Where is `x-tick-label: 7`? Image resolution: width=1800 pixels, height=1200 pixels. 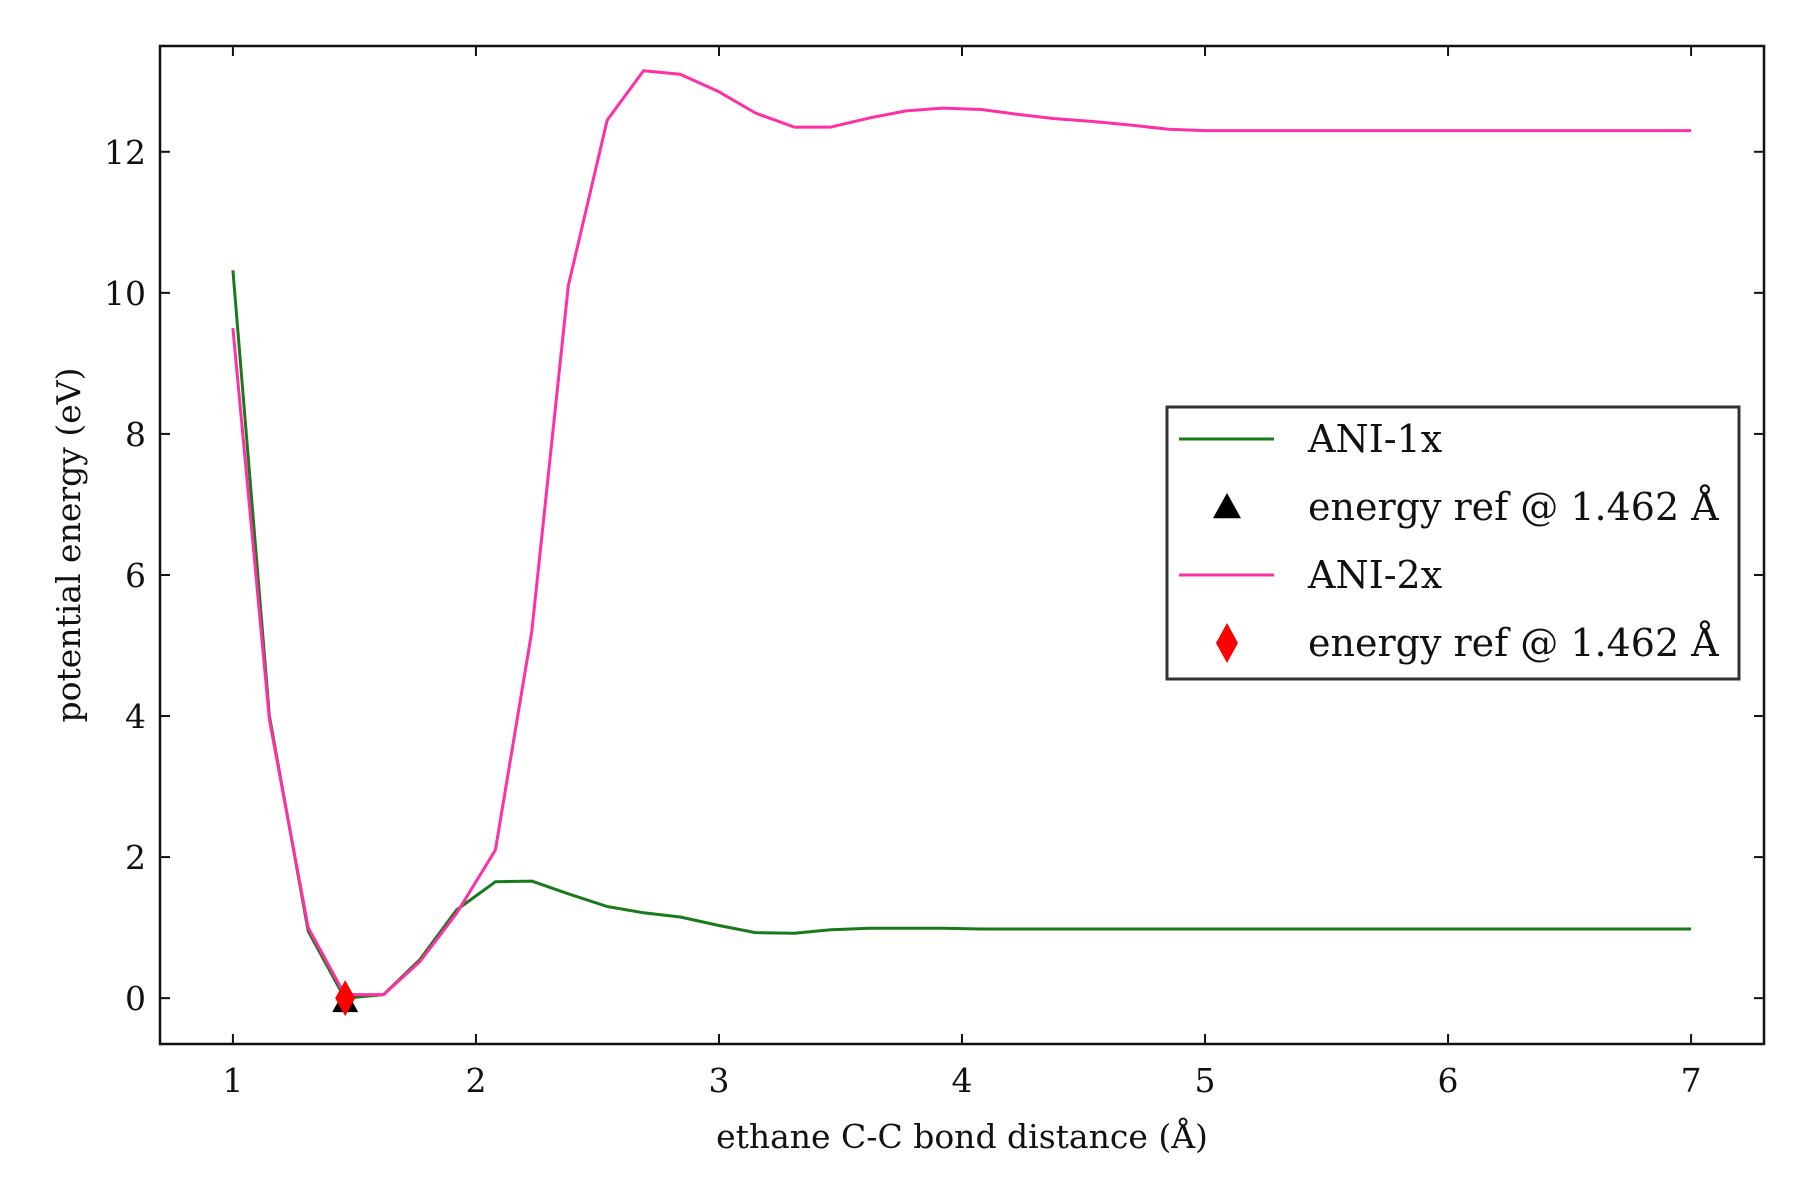 x-tick-label: 7 is located at coordinates (1691, 1080).